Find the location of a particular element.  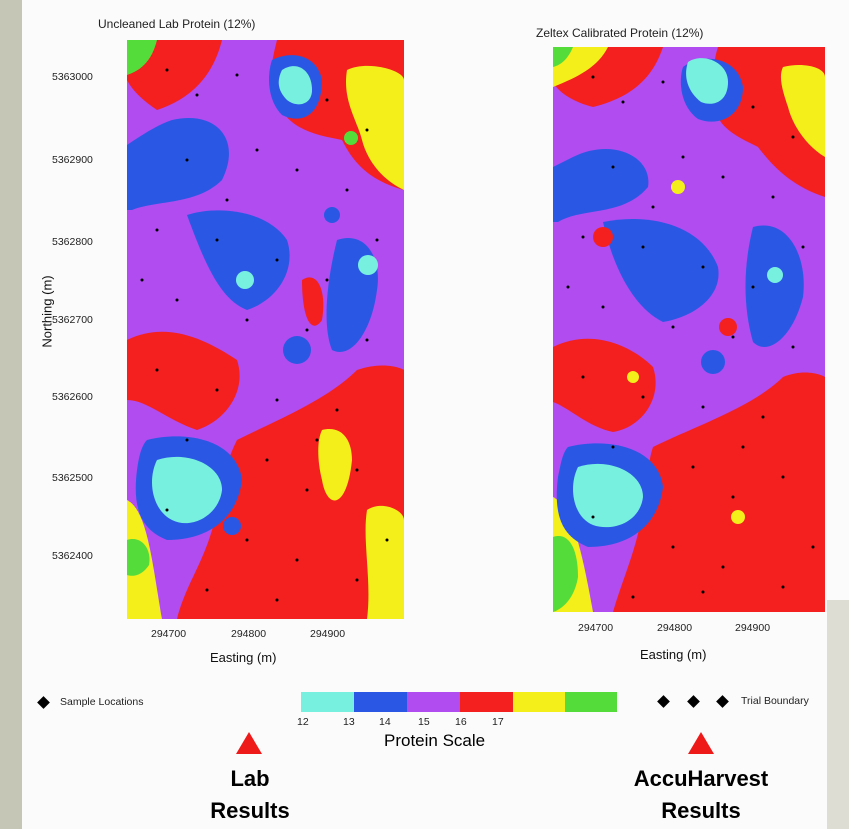

lab-map-title: Uncleaned Lab Protein (12%) is located at coordinates (177, 24).